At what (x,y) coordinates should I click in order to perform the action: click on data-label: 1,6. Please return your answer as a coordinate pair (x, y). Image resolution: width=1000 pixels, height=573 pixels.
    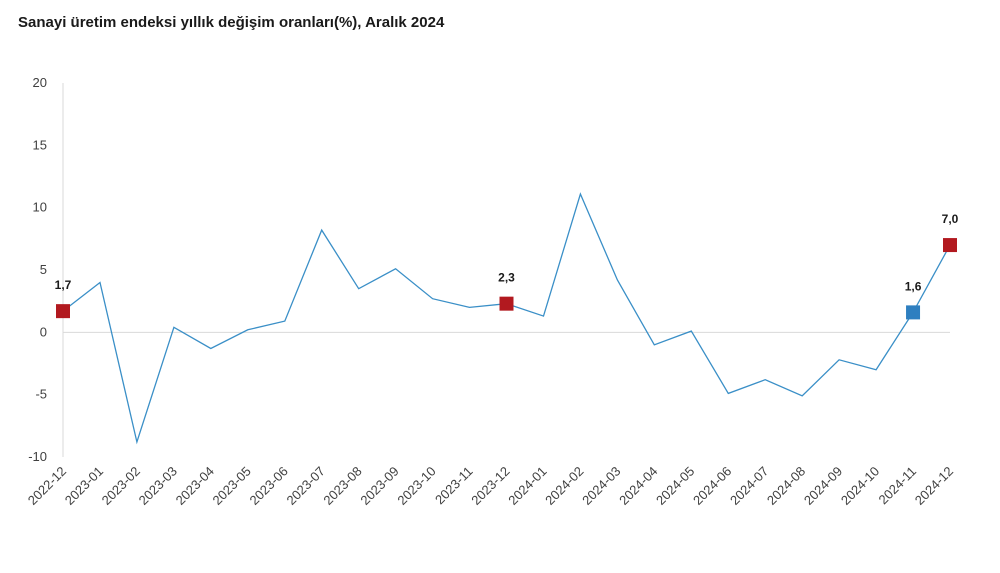
    Looking at the image, I should click on (913, 286).